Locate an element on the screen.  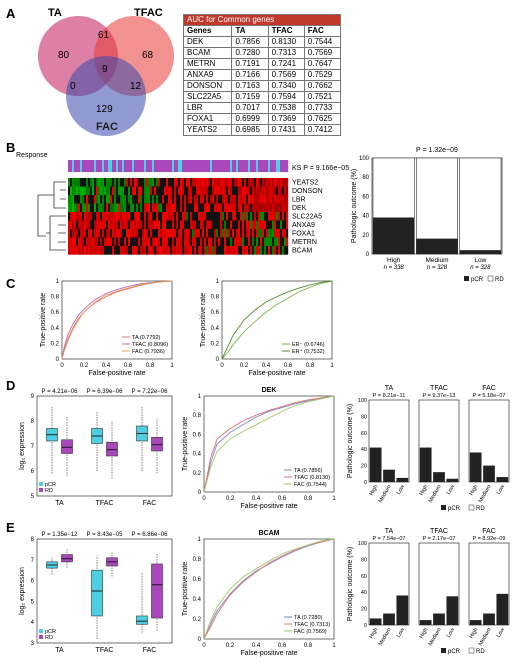
panel-label-a: A is located at coordinates (11, 13).